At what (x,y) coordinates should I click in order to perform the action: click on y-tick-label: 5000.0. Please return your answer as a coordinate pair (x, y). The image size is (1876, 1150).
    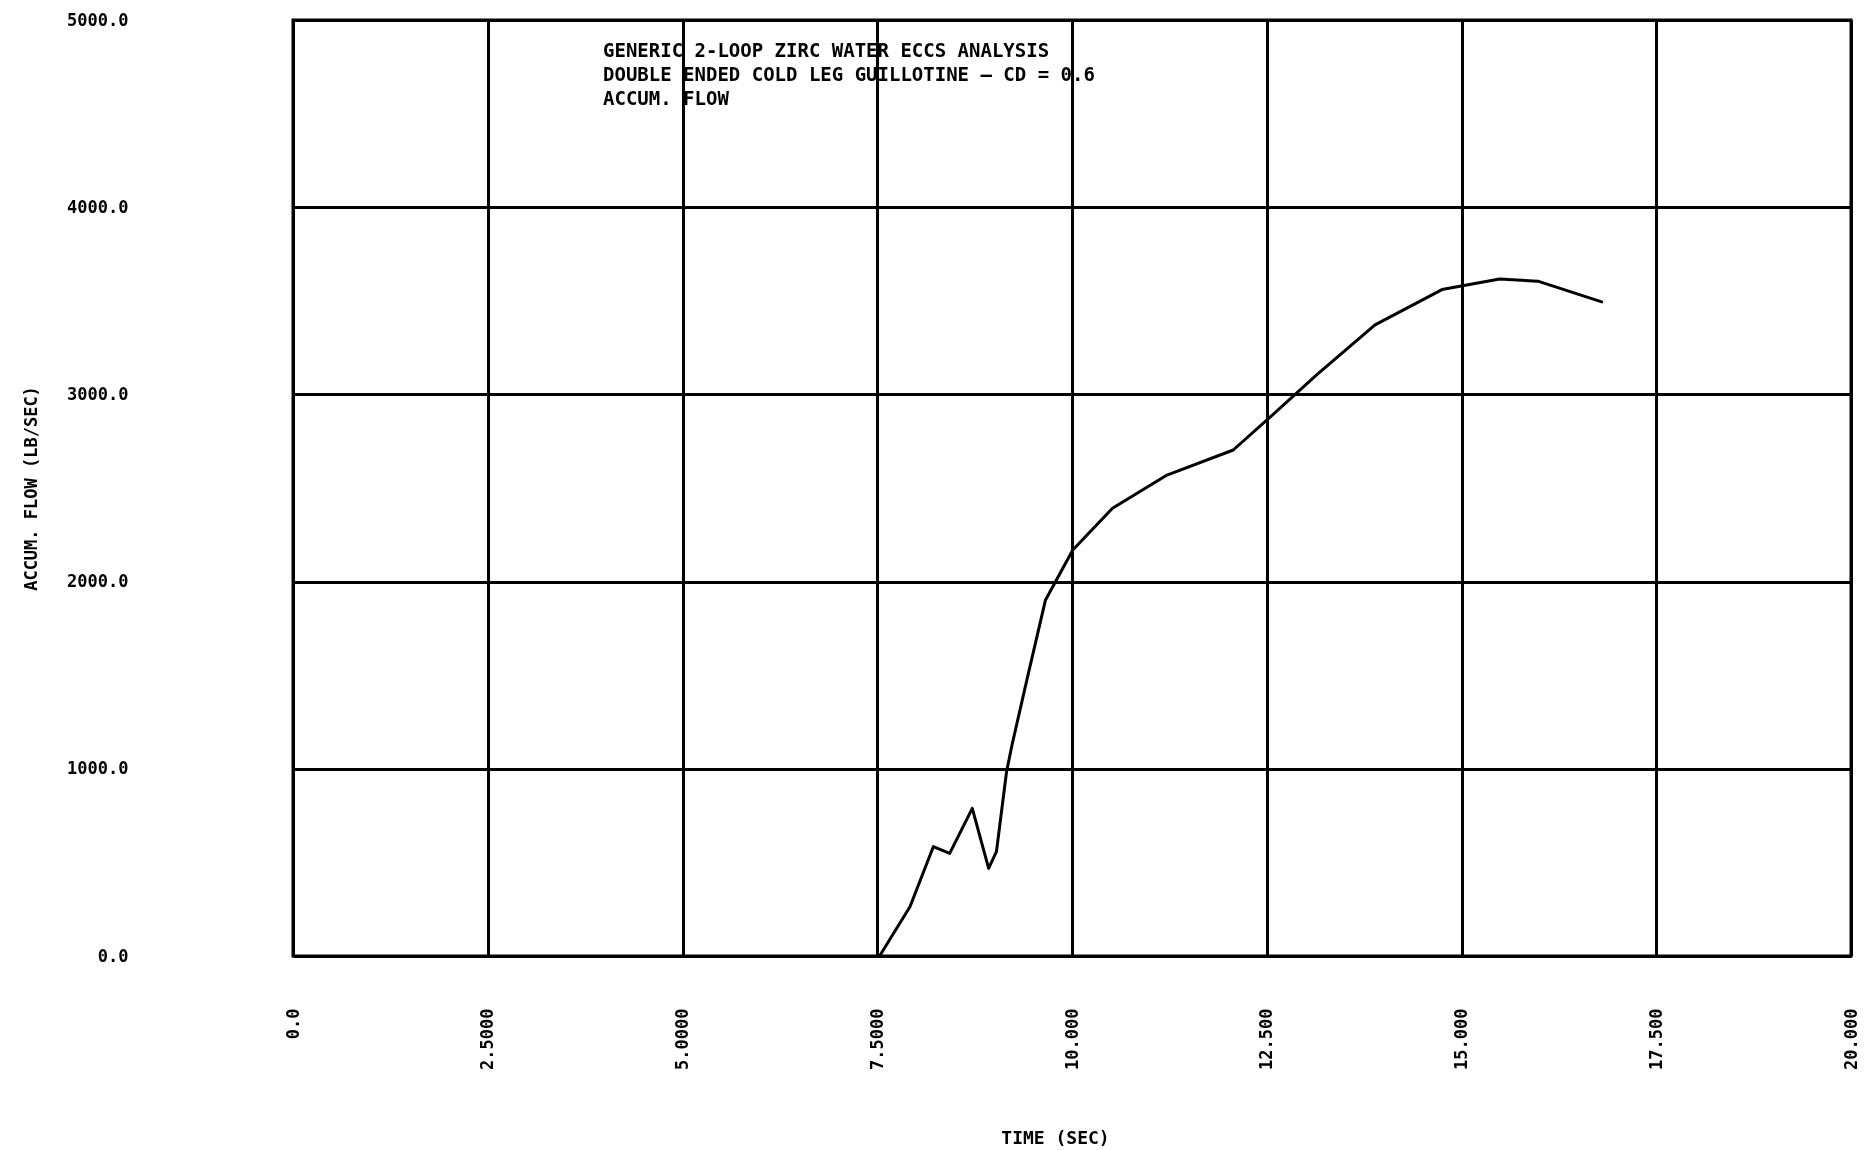
    Looking at the image, I should click on (98, 19).